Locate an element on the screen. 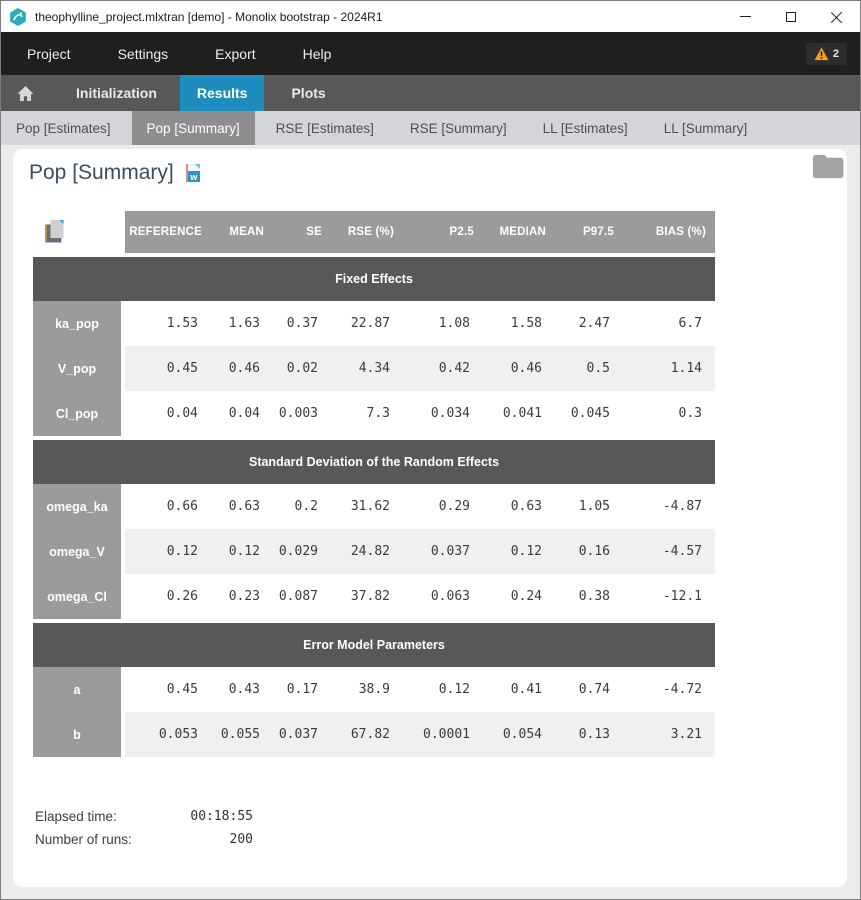 The width and height of the screenshot is (861, 900). table-cell: 1.14 is located at coordinates (669, 368).